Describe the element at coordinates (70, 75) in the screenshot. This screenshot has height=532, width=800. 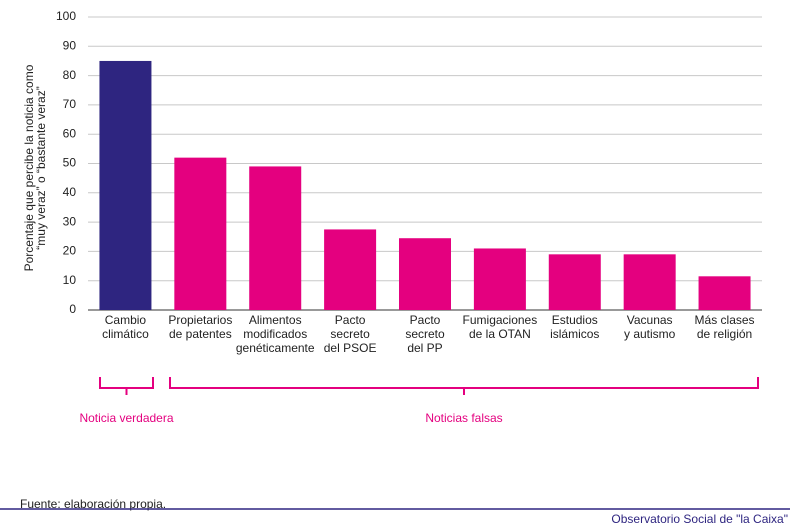
I see `y-tick-label: 80` at that location.